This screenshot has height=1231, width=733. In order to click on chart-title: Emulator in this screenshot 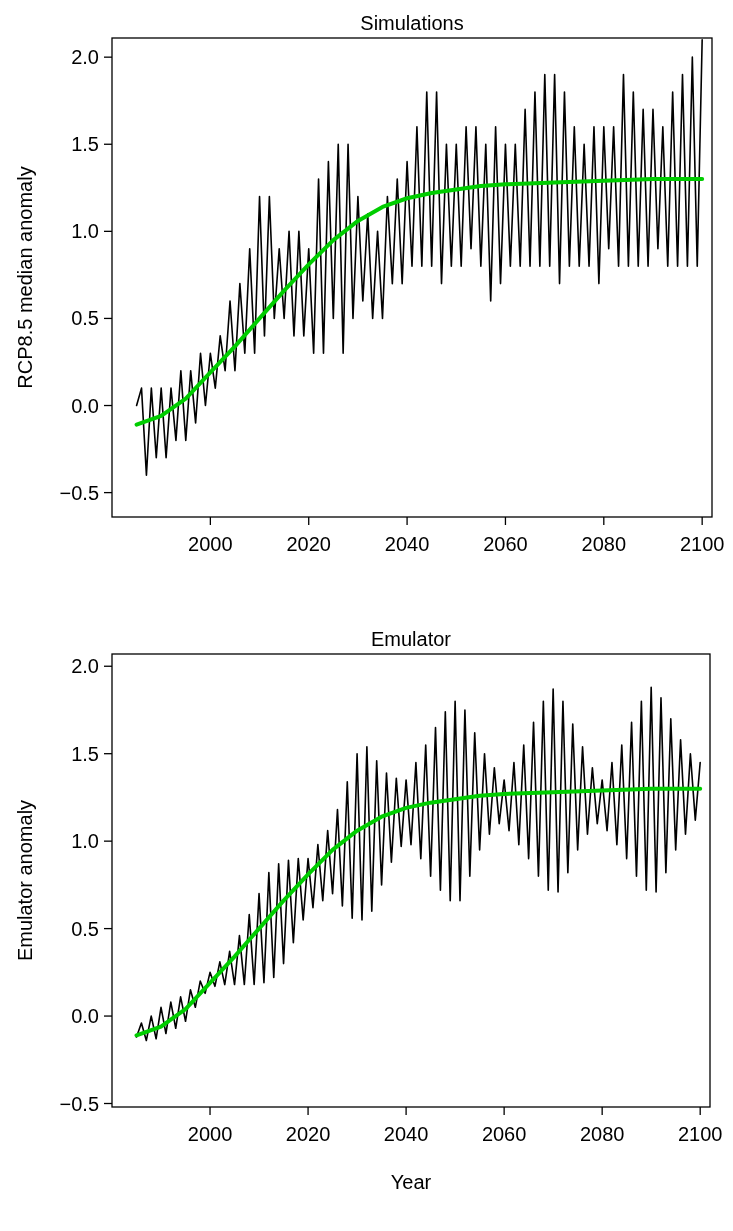, I will do `click(411, 639)`.